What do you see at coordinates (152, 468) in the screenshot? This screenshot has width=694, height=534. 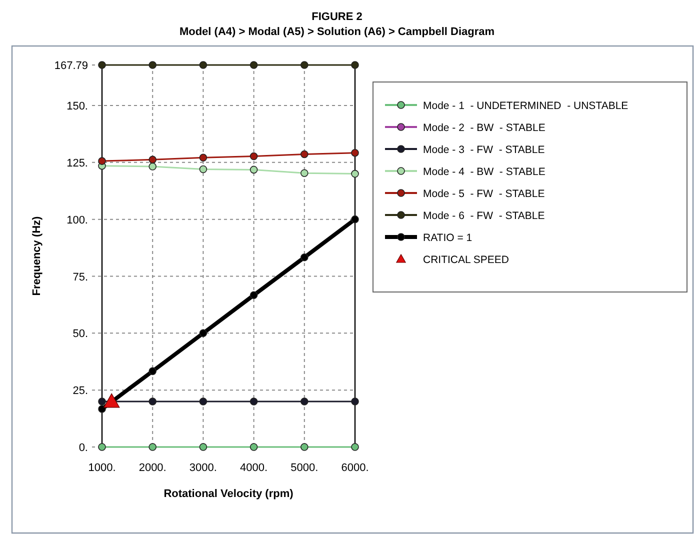 I see `x-tick-label: 2000.` at bounding box center [152, 468].